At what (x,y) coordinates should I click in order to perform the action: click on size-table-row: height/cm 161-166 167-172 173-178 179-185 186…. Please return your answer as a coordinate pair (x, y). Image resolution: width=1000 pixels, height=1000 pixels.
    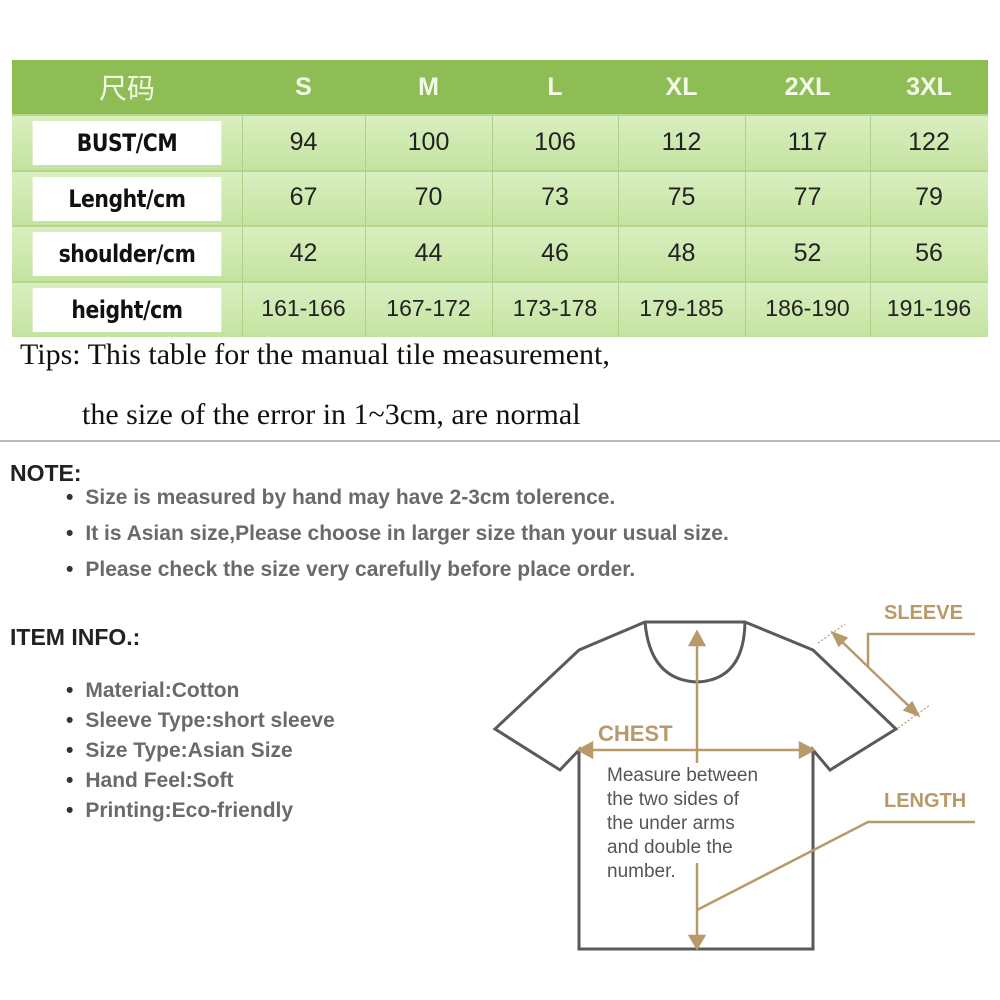
    Looking at the image, I should click on (500, 308).